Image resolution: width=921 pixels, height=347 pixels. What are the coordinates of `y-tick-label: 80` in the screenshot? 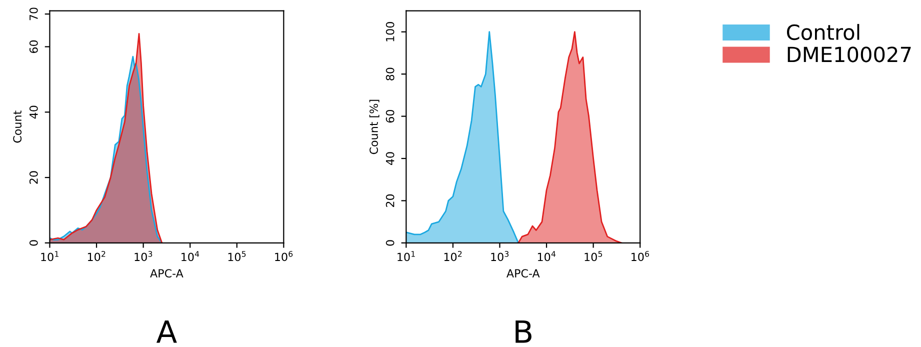 It's located at (390, 74).